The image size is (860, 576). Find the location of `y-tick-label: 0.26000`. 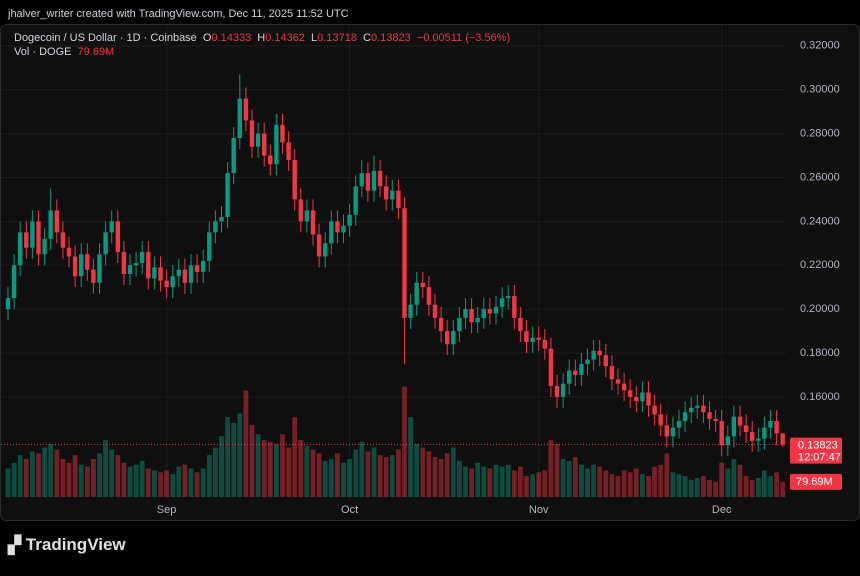

y-tick-label: 0.26000 is located at coordinates (820, 177).